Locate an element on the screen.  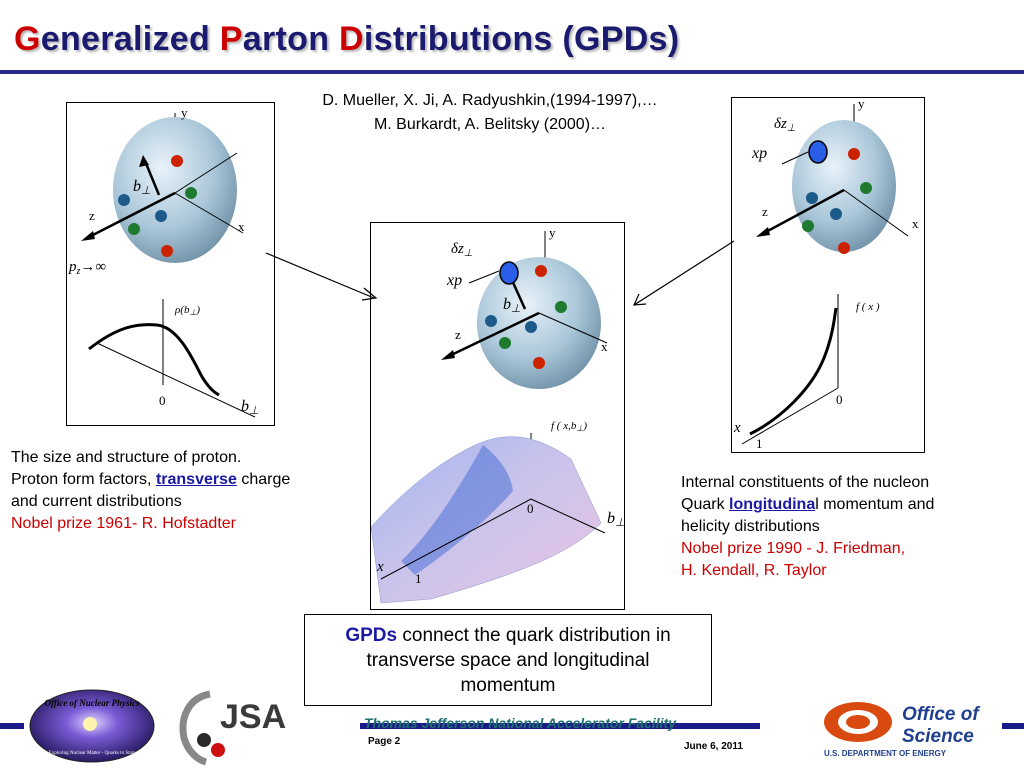
right-desc-line-1: Internal constituents of the nucleon is located at coordinates (805, 482).